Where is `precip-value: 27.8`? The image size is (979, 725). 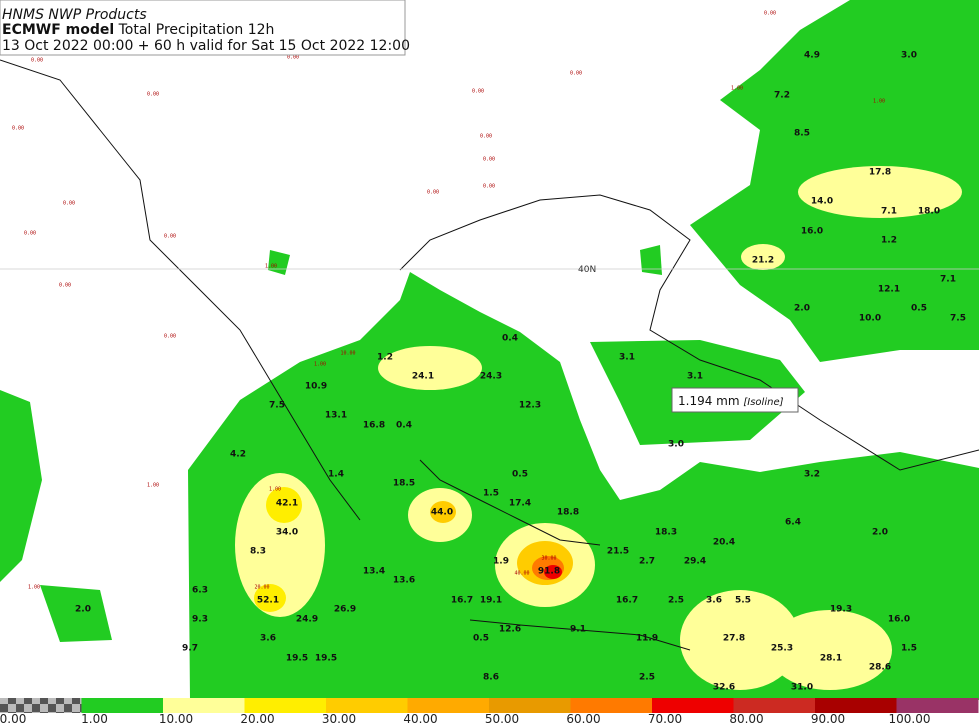 precip-value: 27.8 is located at coordinates (734, 639).